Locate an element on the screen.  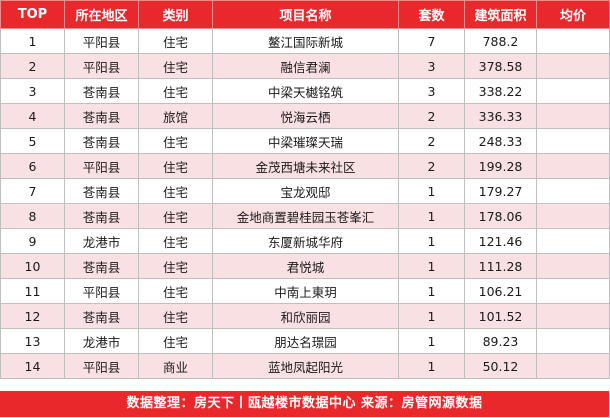
cell-project: 君悦城 is located at coordinates (305, 266).